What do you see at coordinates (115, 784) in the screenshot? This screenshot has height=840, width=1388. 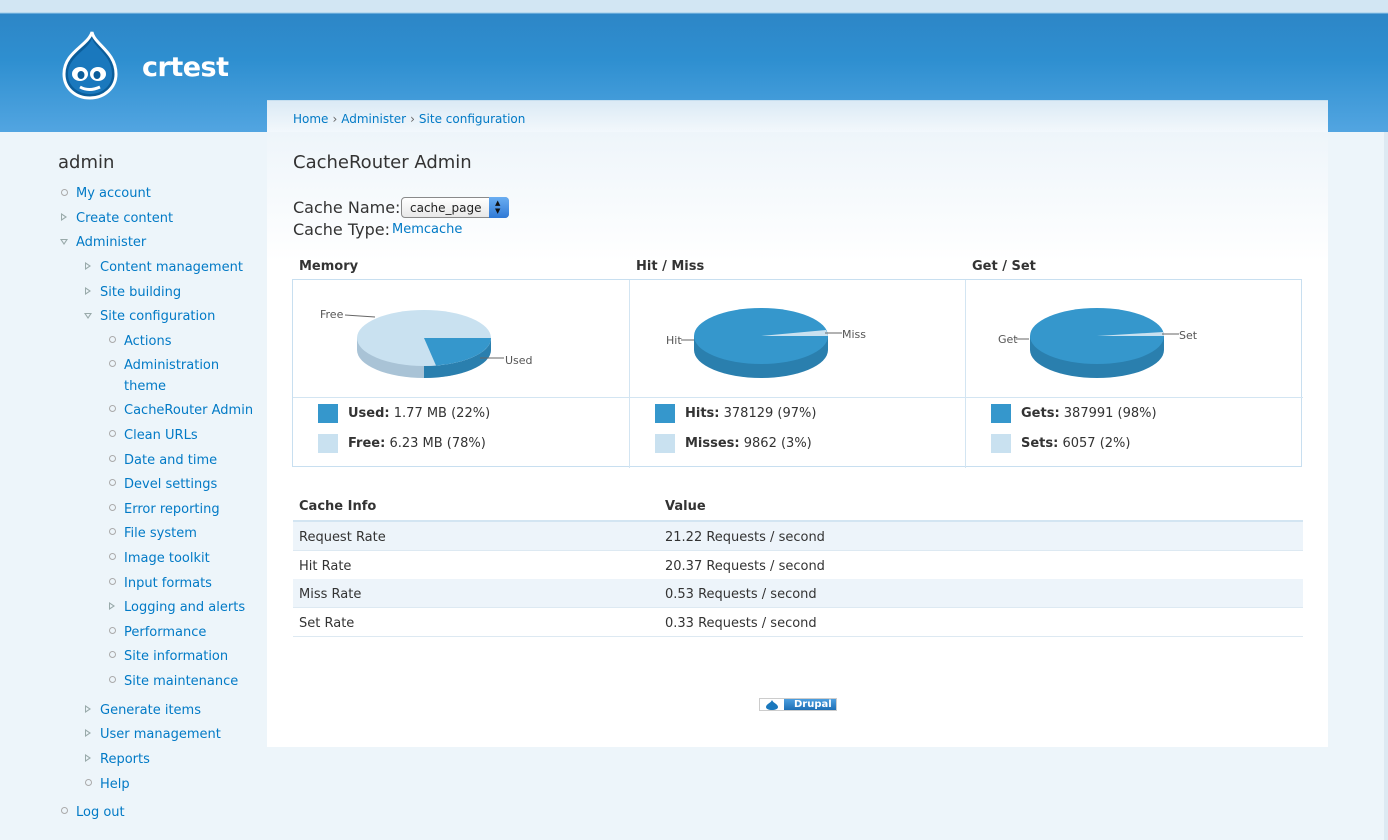 I see `nav-help: Help` at bounding box center [115, 784].